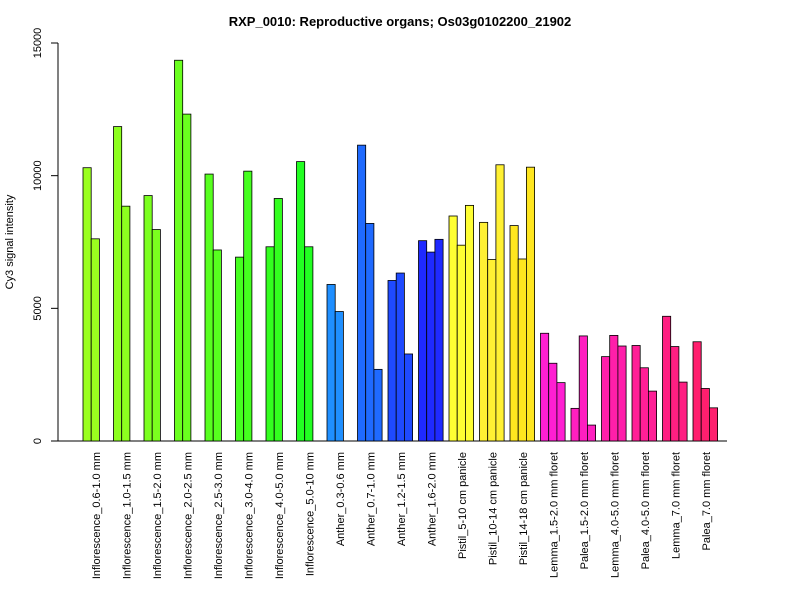 This screenshot has height=600, width=800. Describe the element at coordinates (463, 505) in the screenshot. I see `x-tick-label: Pistil_5-10 cm panicle` at that location.